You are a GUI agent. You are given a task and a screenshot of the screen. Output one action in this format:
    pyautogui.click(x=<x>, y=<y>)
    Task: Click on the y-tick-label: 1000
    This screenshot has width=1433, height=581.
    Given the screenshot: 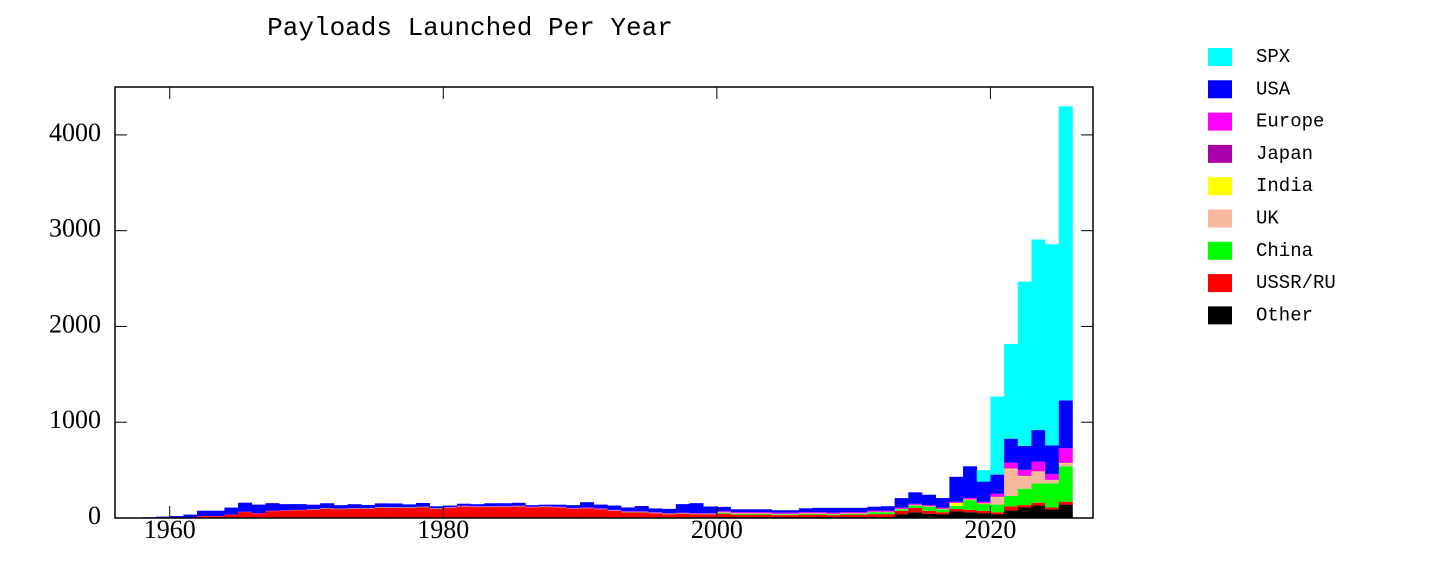 What is the action you would take?
    pyautogui.click(x=75, y=419)
    